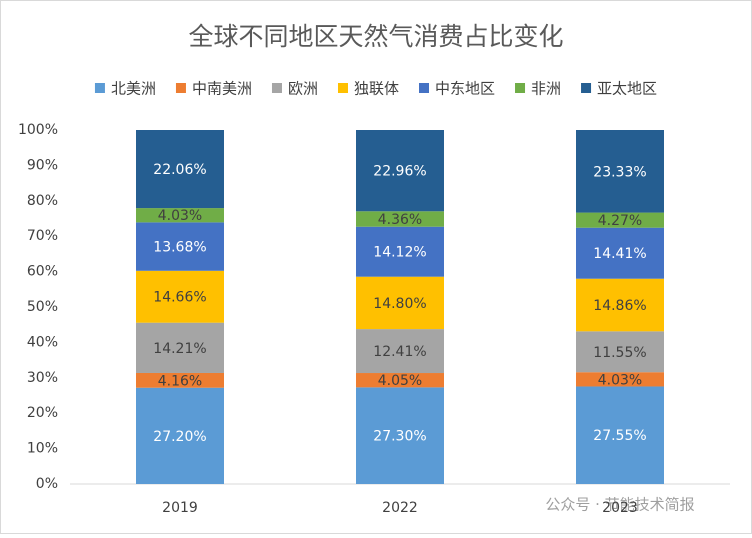  I want to click on data-label: 27.30%, so click(399, 437).